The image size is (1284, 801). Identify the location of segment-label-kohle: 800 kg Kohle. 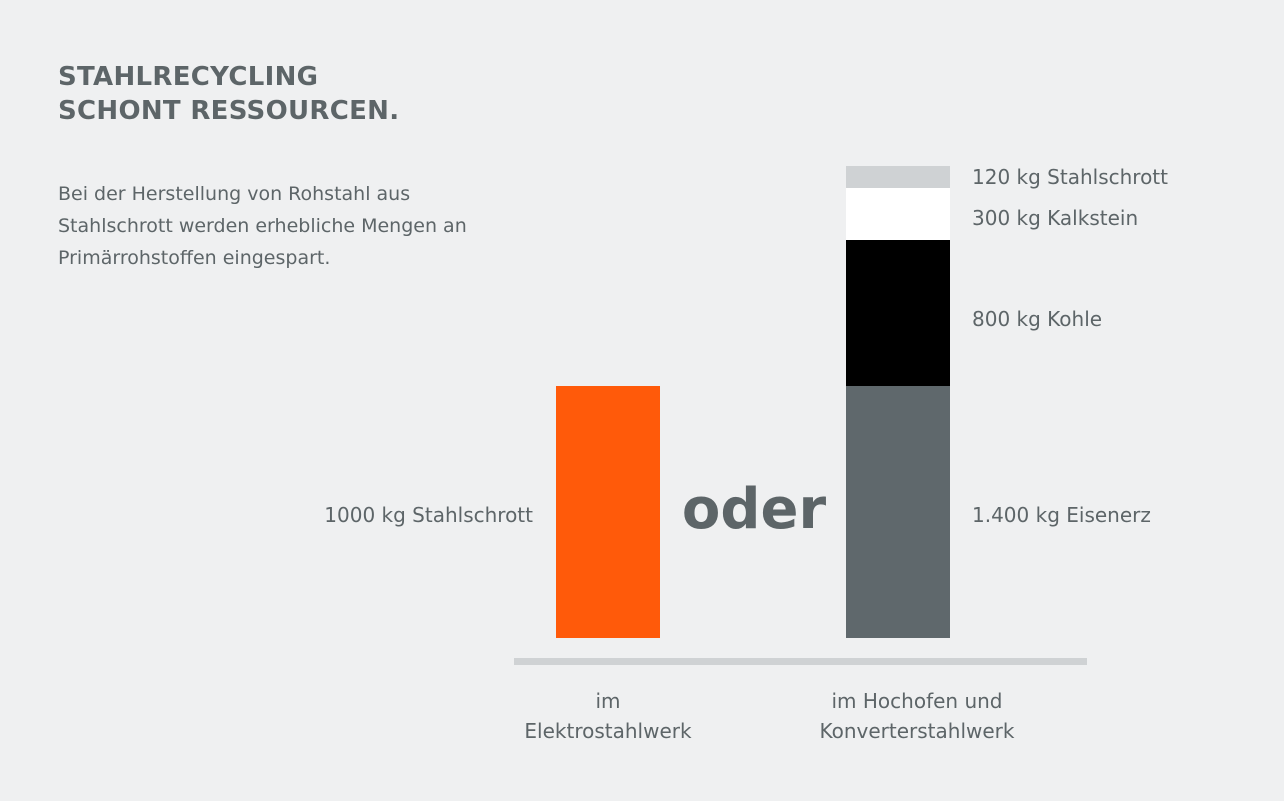
(1037, 319).